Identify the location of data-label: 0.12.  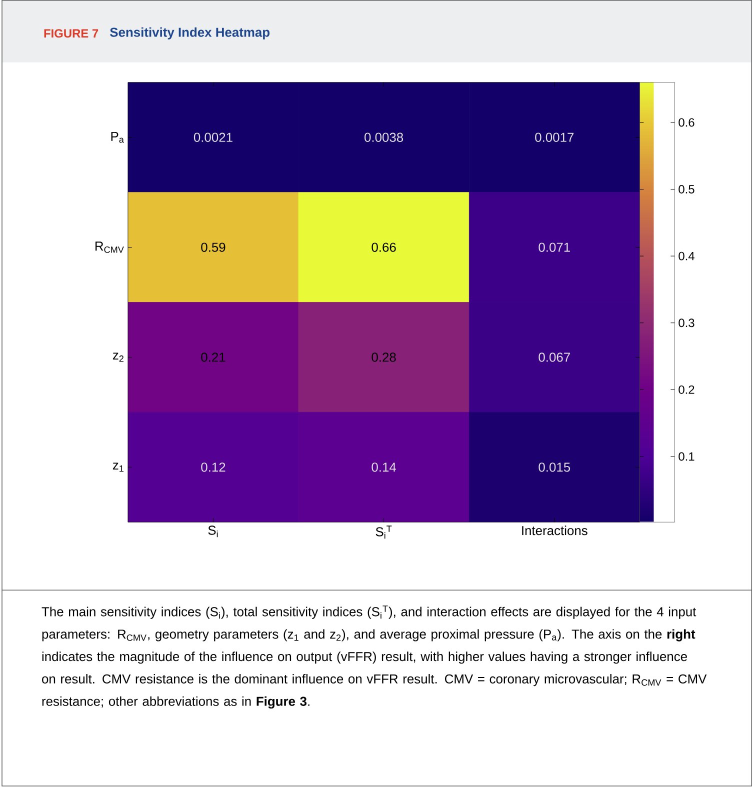
(213, 467).